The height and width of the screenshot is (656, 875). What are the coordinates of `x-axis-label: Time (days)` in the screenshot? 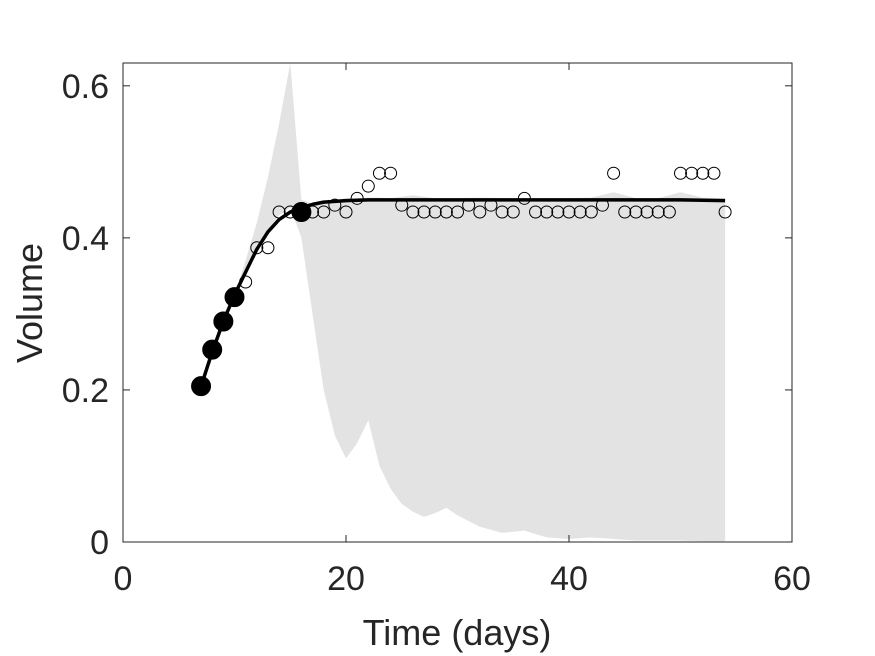 It's located at (457, 632).